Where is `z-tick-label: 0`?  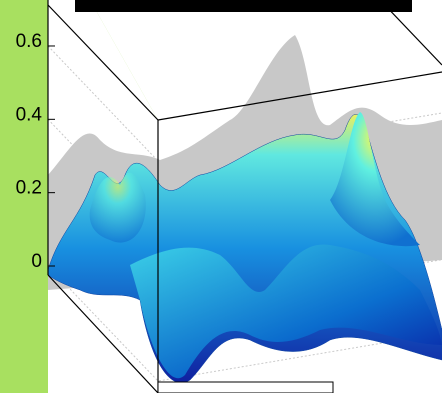 z-tick-label: 0 is located at coordinates (36, 261).